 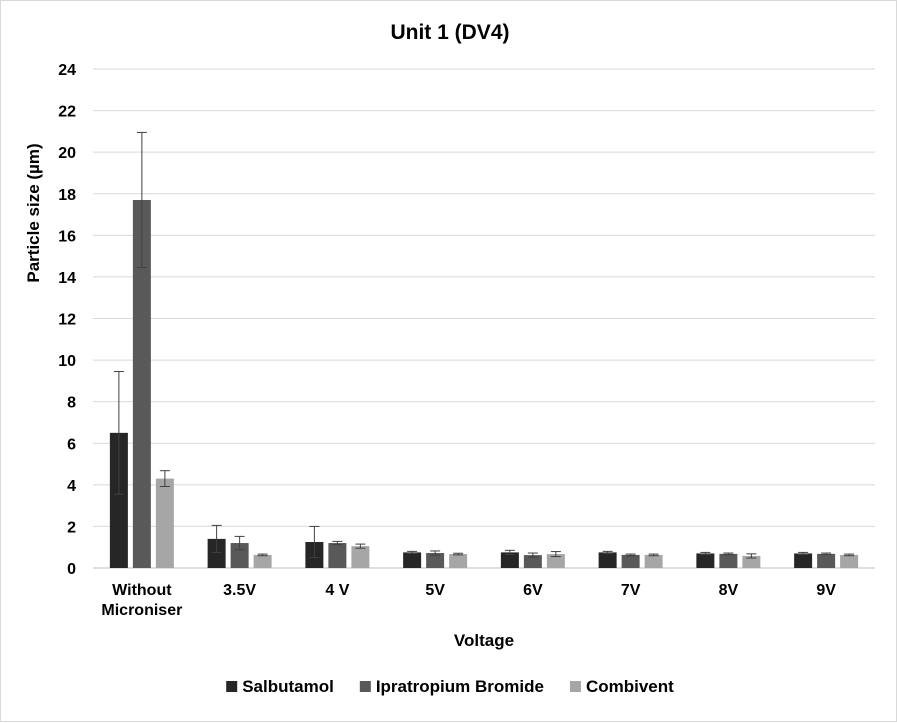 What do you see at coordinates (826, 590) in the screenshot?
I see `x-tick-label: 9V` at bounding box center [826, 590].